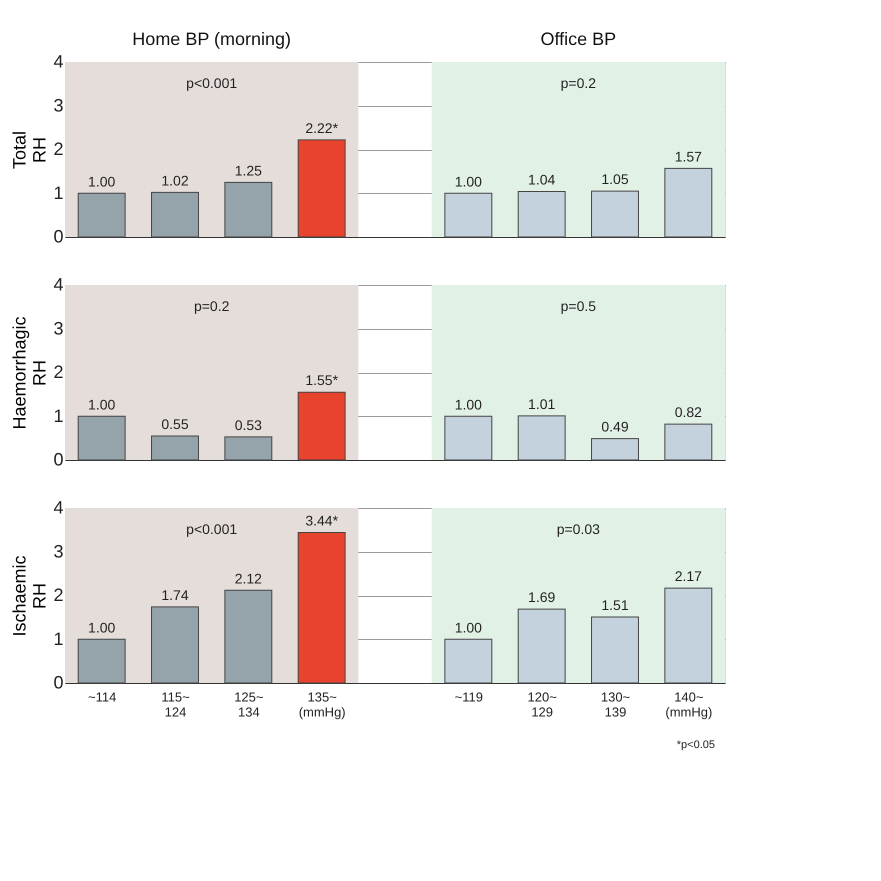 This screenshot has height=881, width=881. I want to click on data-label: 1.69, so click(542, 597).